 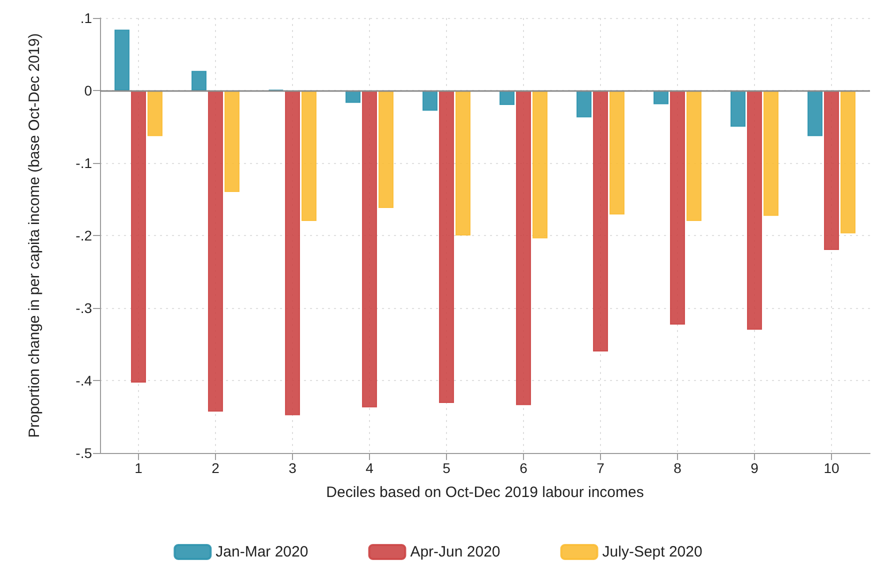 I want to click on y-axis-title: Proportion change in per capita income (base Oct-Dec 2019), so click(x=34, y=235).